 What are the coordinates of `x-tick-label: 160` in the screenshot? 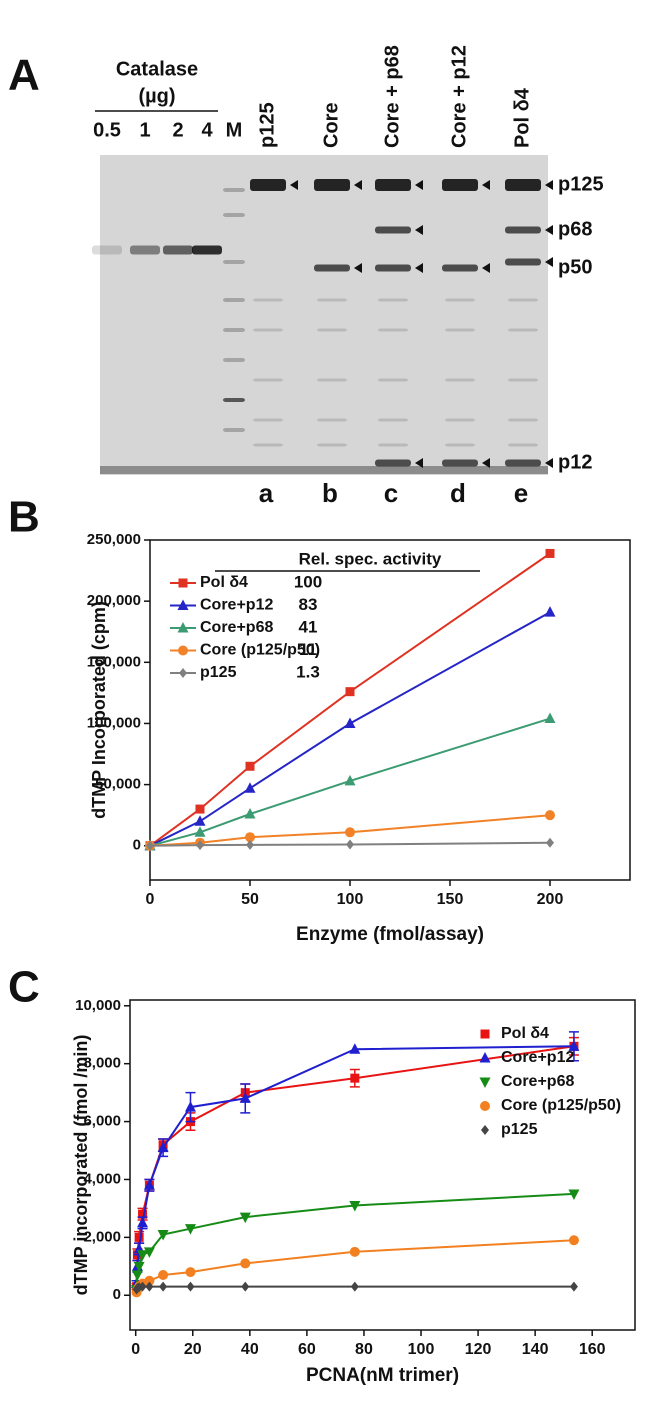 It's located at (592, 1349).